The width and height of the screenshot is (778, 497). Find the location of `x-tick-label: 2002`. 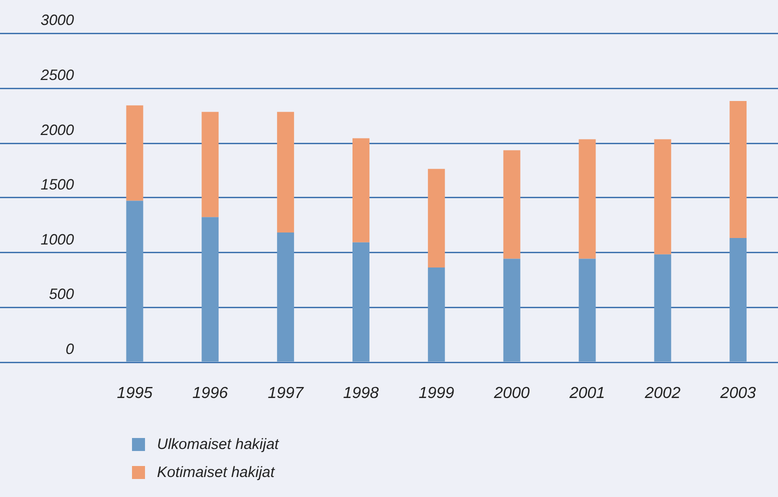

x-tick-label: 2002 is located at coordinates (662, 393).